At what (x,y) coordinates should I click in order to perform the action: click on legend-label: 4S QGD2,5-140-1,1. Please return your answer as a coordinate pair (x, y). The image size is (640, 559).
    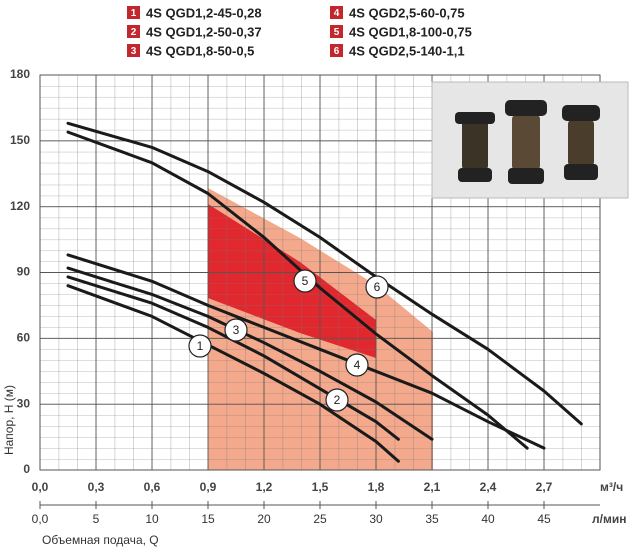
    Looking at the image, I should click on (407, 50).